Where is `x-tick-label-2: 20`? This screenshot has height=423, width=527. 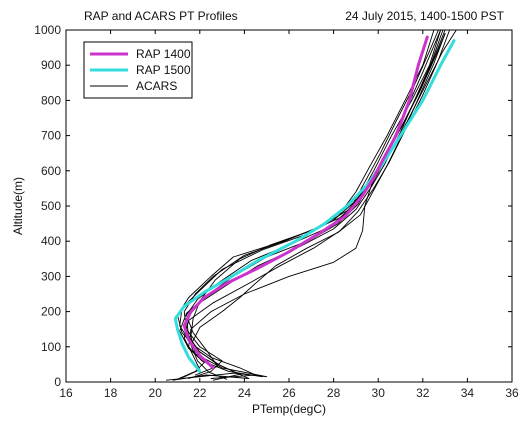
x-tick-label-2: 20 is located at coordinates (156, 393).